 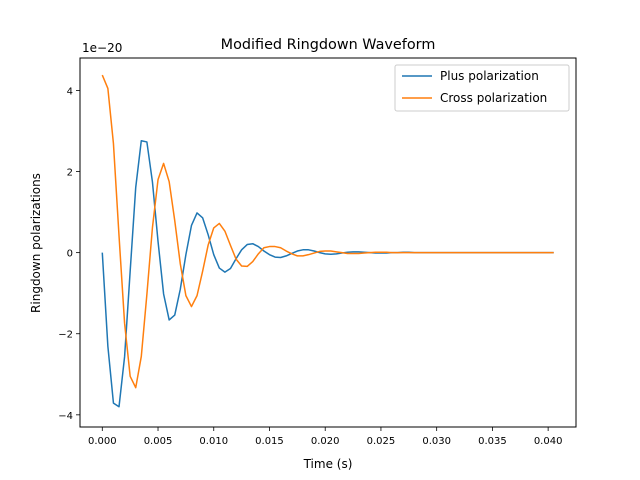 What do you see at coordinates (36, 243) in the screenshot?
I see `y-axis-label: Ringdown polarizations` at bounding box center [36, 243].